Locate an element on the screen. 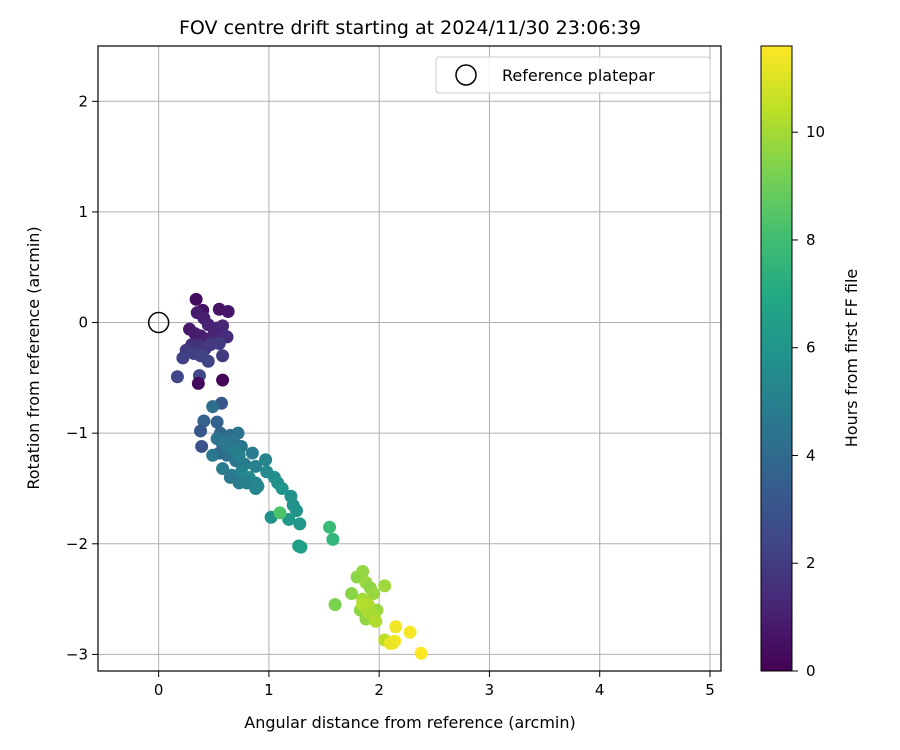 The width and height of the screenshot is (900, 750). y-tick-label: 1 is located at coordinates (83, 212).